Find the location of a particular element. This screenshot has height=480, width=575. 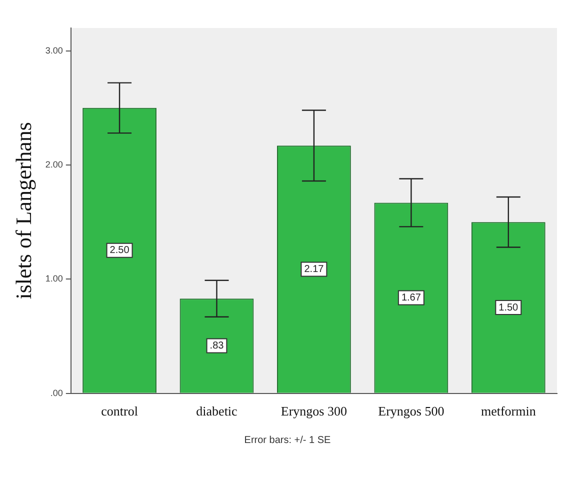

data-label: .83 is located at coordinates (217, 346).